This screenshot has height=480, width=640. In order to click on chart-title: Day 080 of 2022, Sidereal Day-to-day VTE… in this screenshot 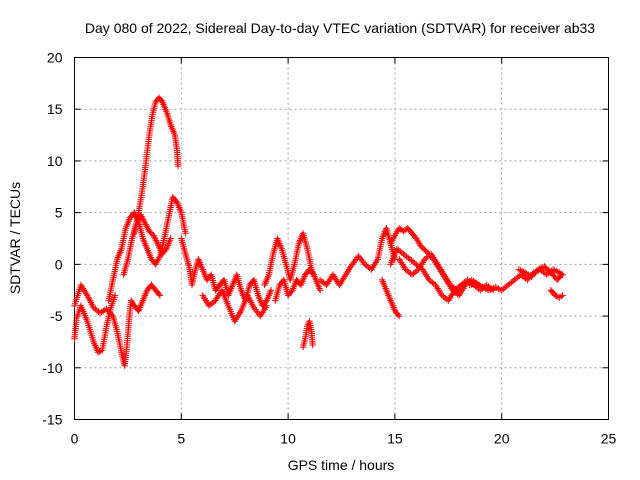, I will do `click(340, 28)`.